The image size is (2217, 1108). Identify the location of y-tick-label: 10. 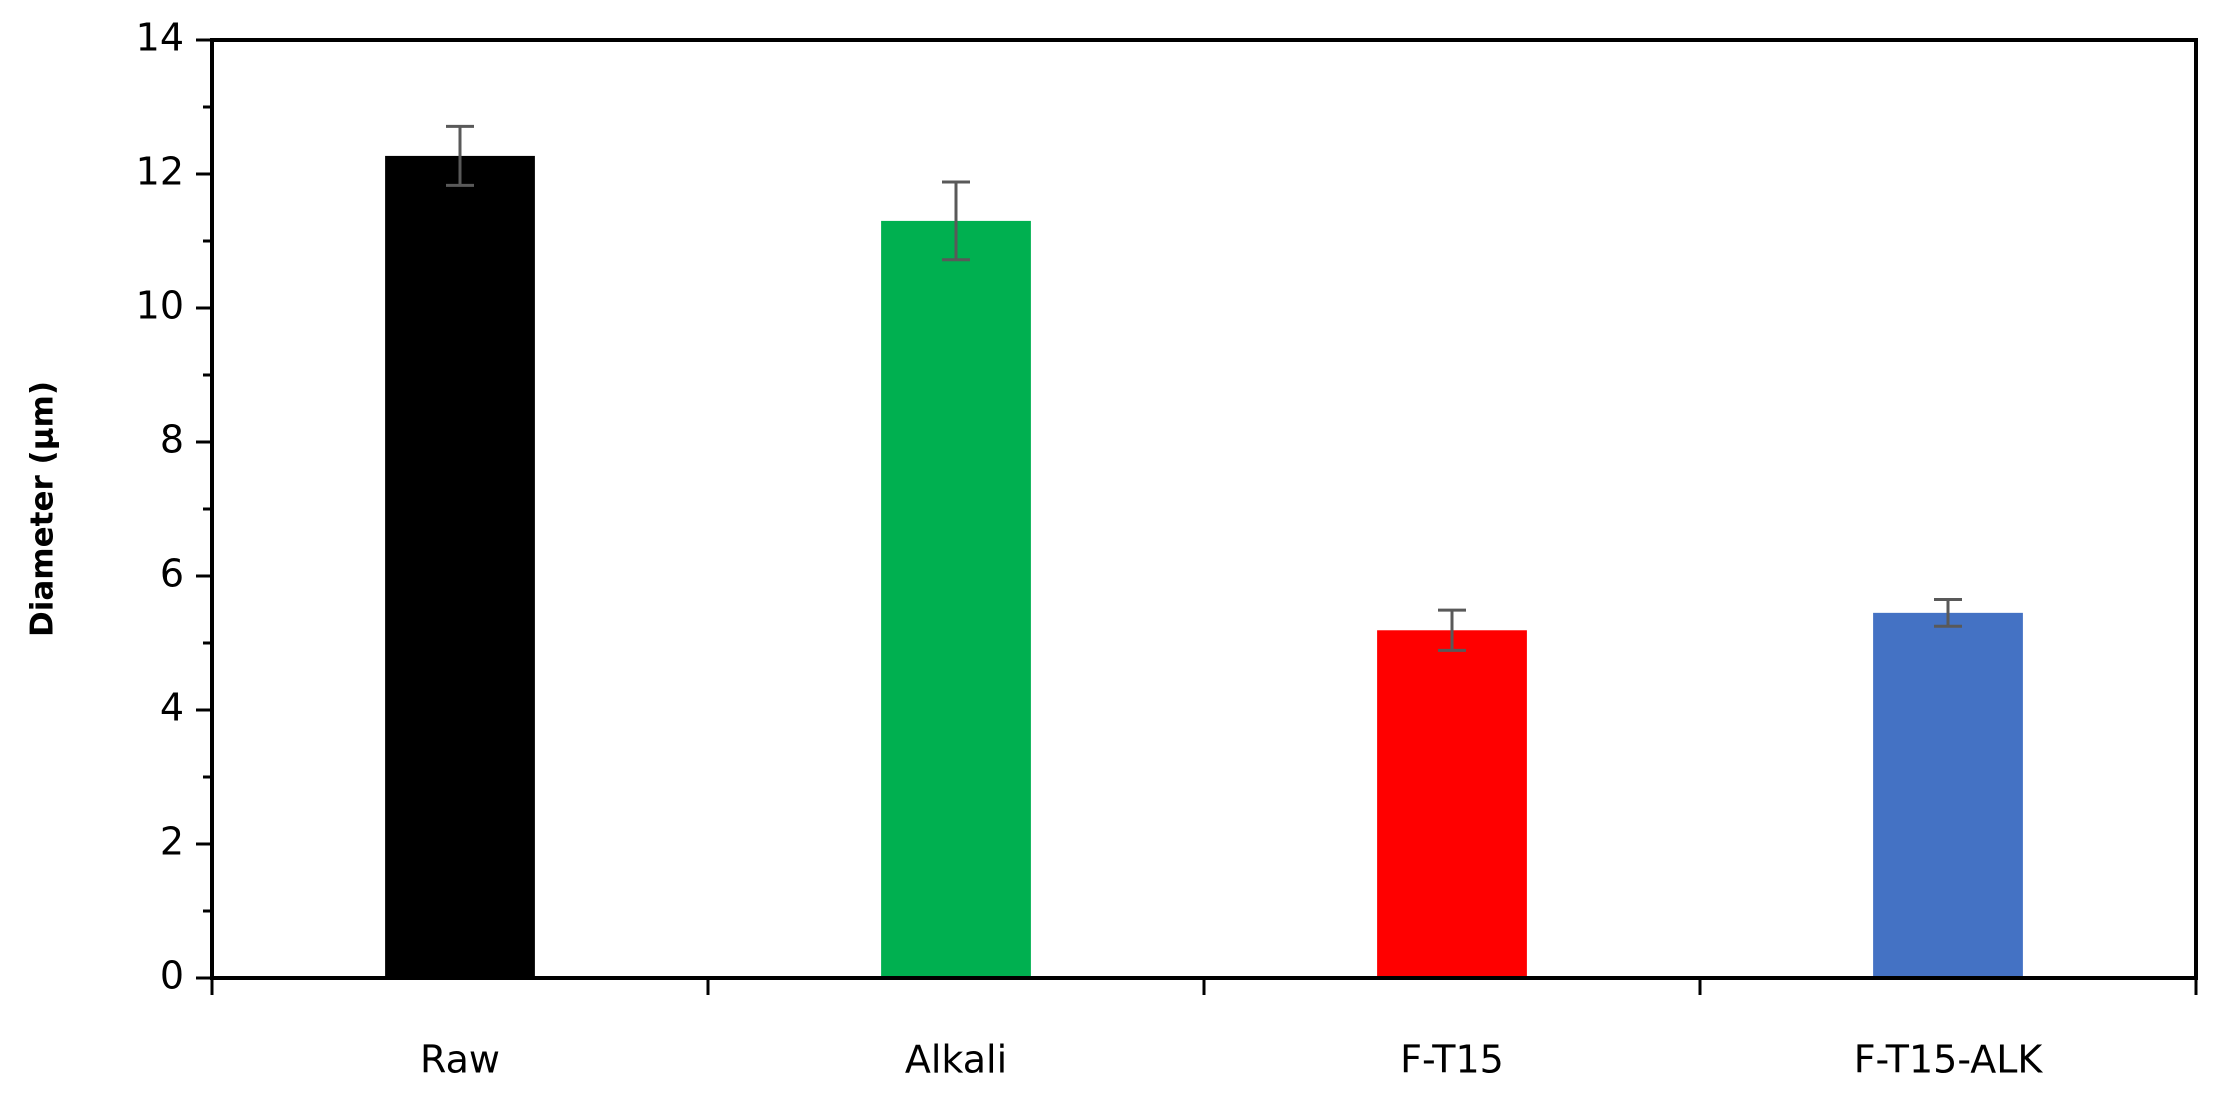
(160, 306).